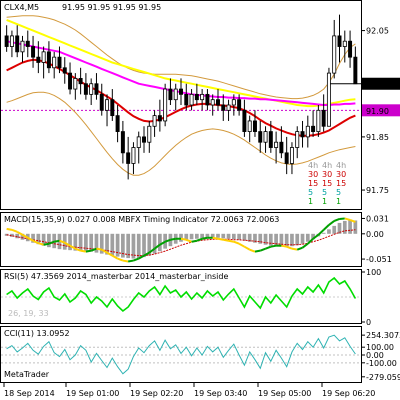  I want to click on symbol-label: CLX4,M5, so click(21, 7).